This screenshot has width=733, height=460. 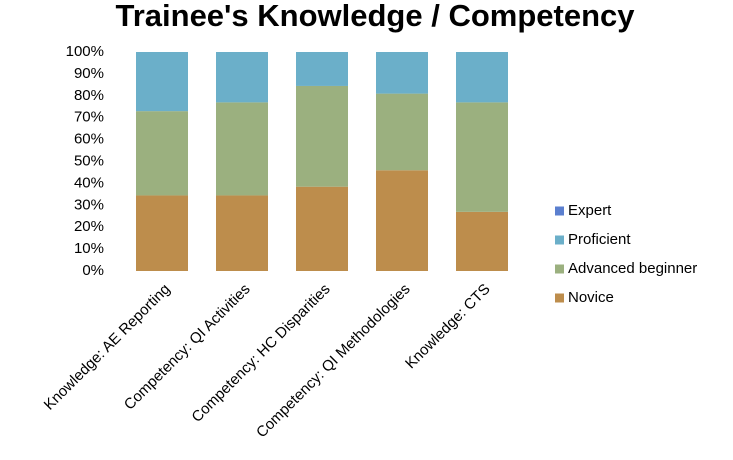 I want to click on y-tick-label: 80%, so click(x=89, y=95).